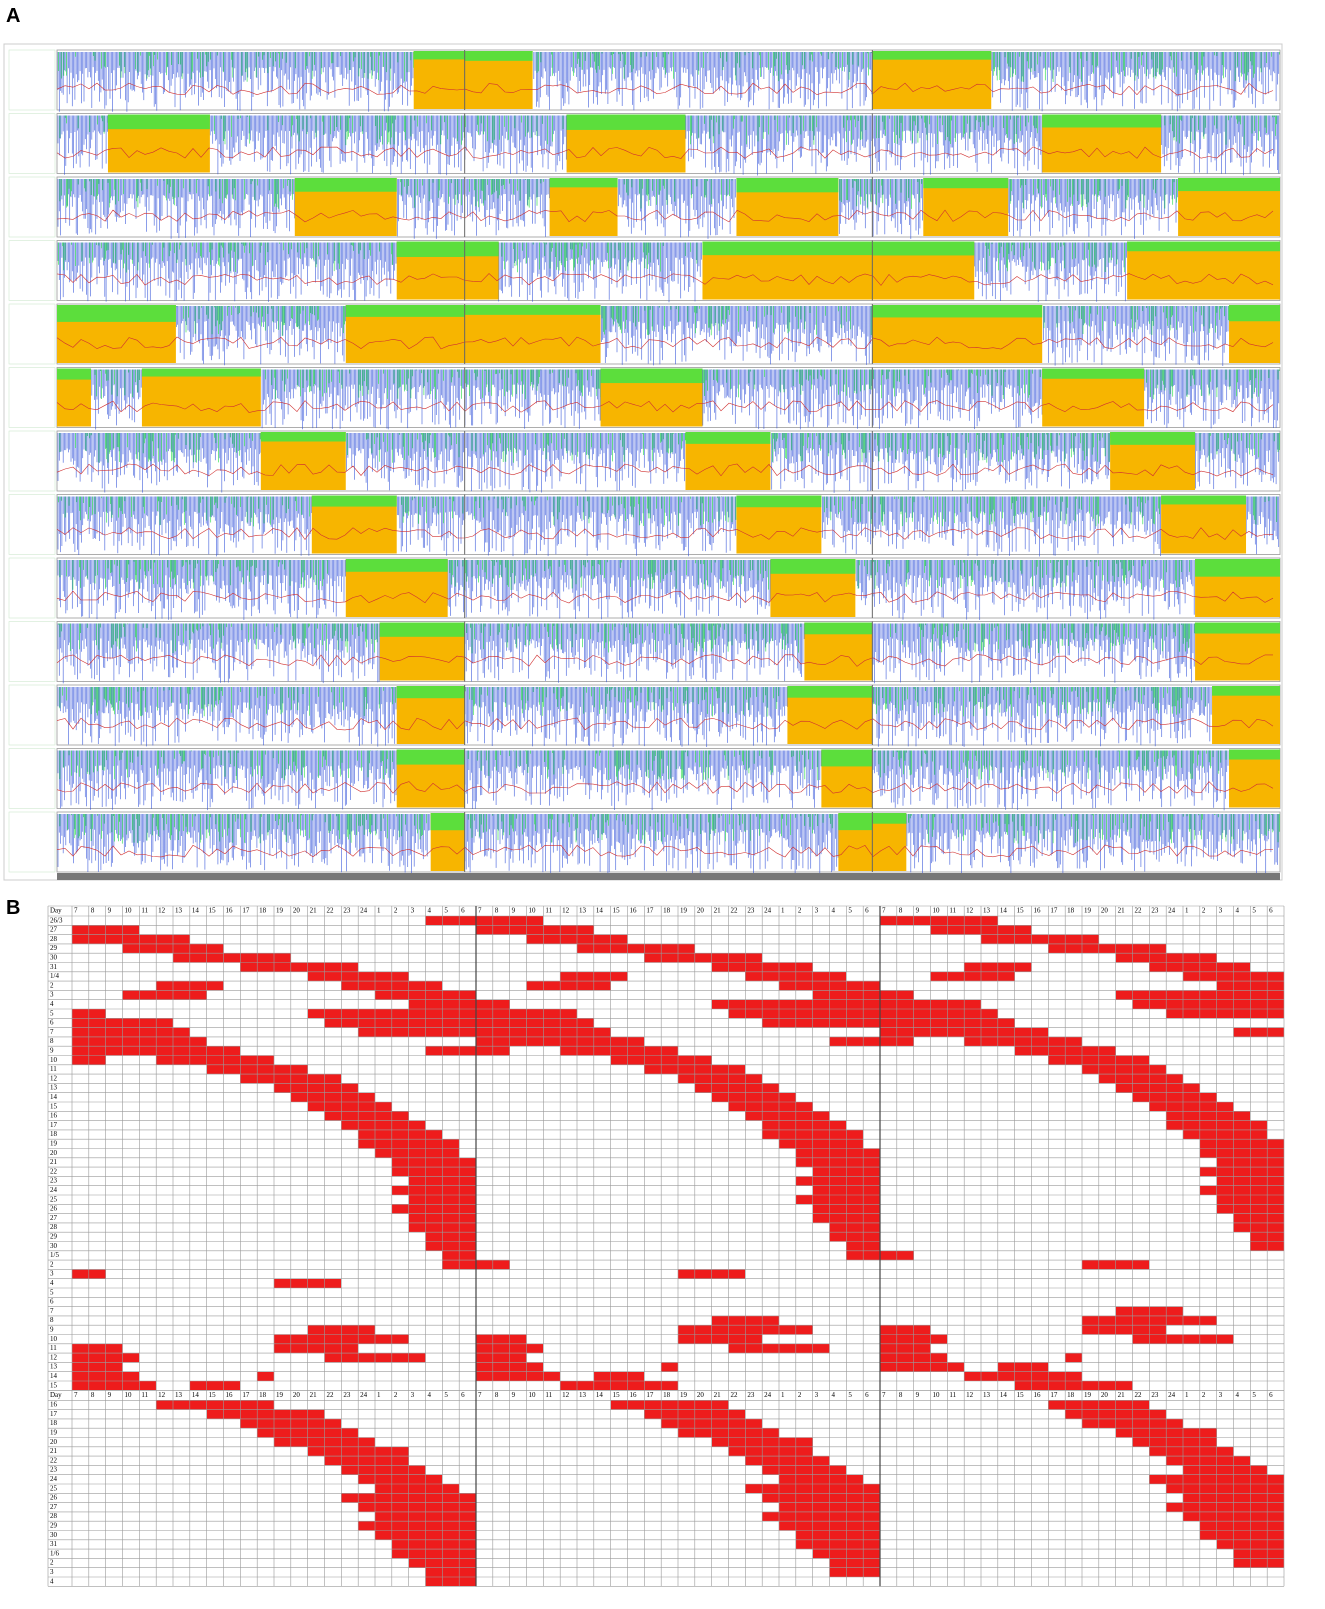  What do you see at coordinates (54, 1218) in the screenshot?
I see `day-label: 27` at bounding box center [54, 1218].